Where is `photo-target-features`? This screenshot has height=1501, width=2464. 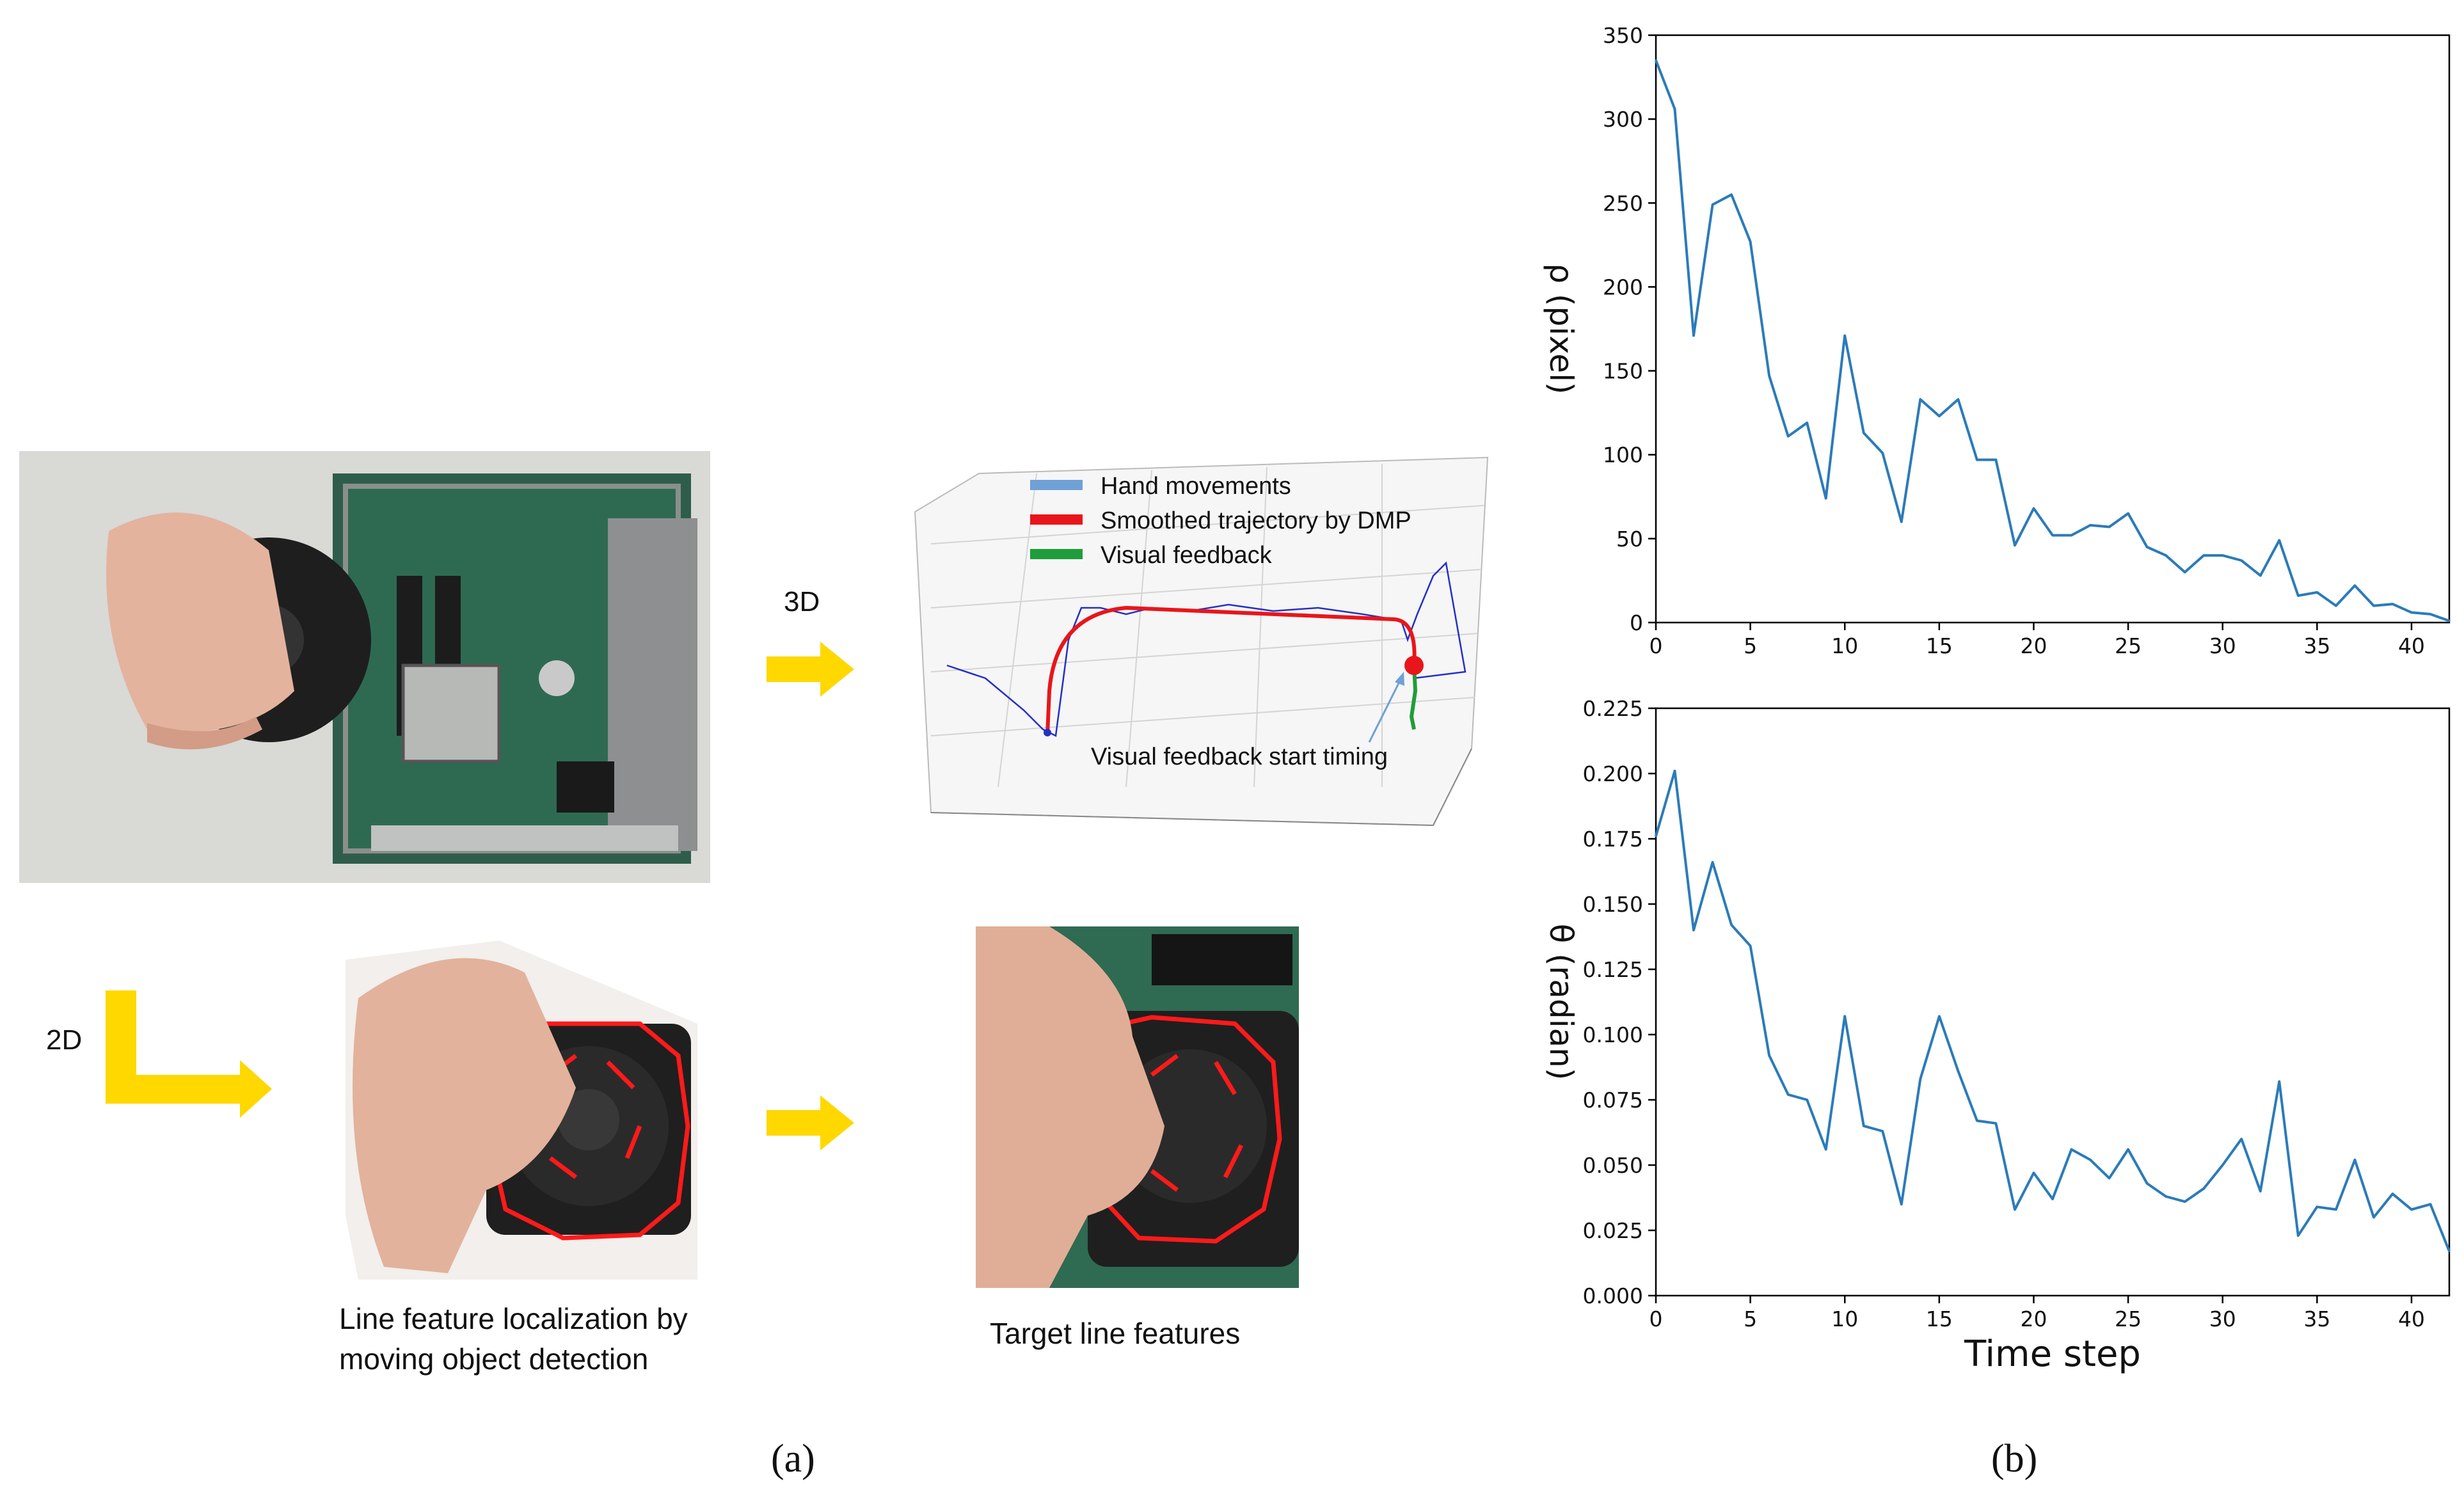 photo-target-features is located at coordinates (1137, 1107).